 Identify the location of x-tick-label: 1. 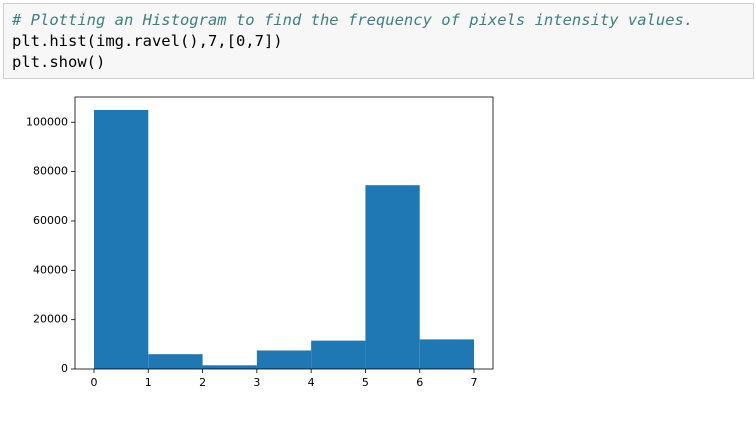
(148, 382).